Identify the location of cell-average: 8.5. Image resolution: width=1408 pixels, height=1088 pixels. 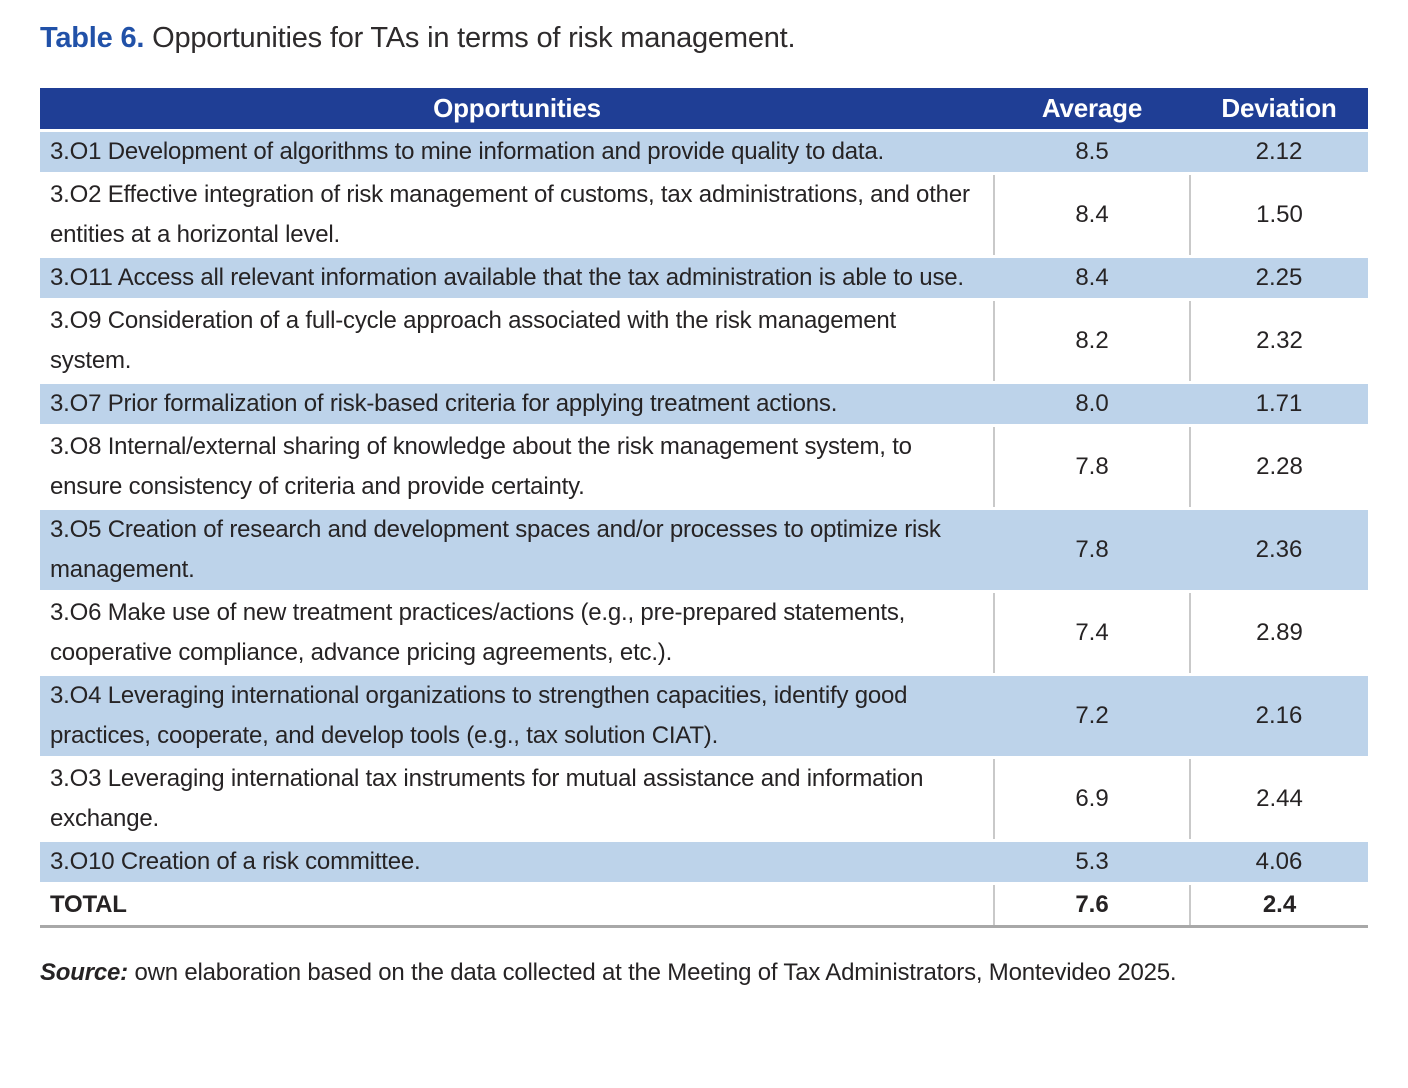
(1092, 152).